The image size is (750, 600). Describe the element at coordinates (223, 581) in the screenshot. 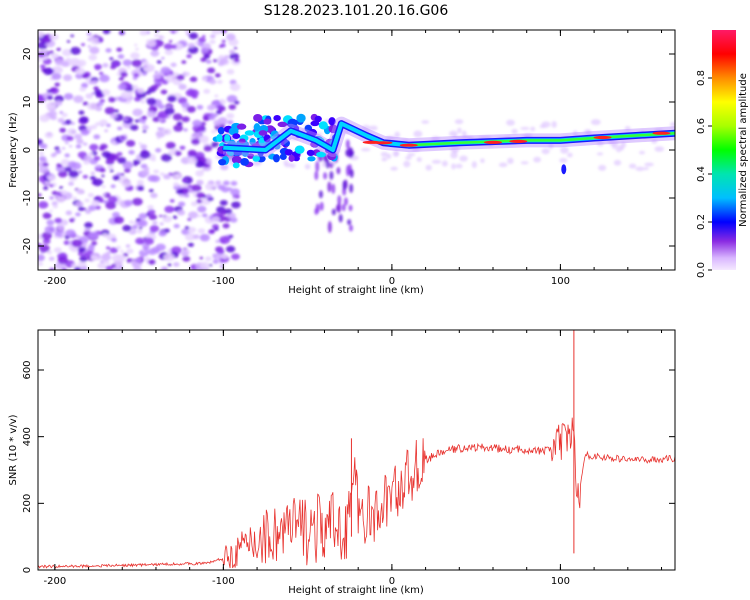

I see `x-tick-label: -100` at that location.